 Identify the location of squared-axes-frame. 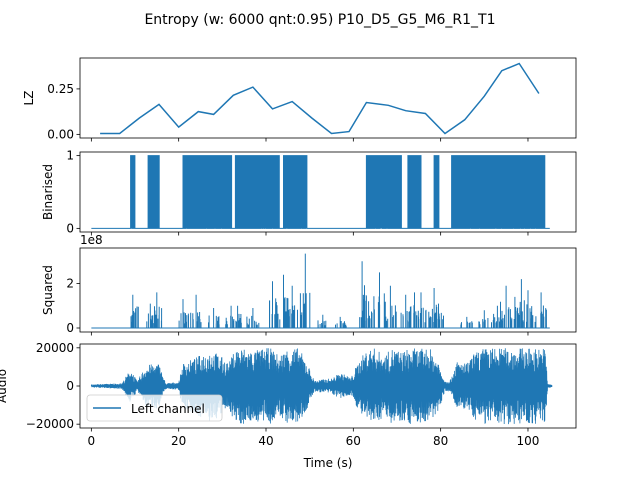
(328, 290).